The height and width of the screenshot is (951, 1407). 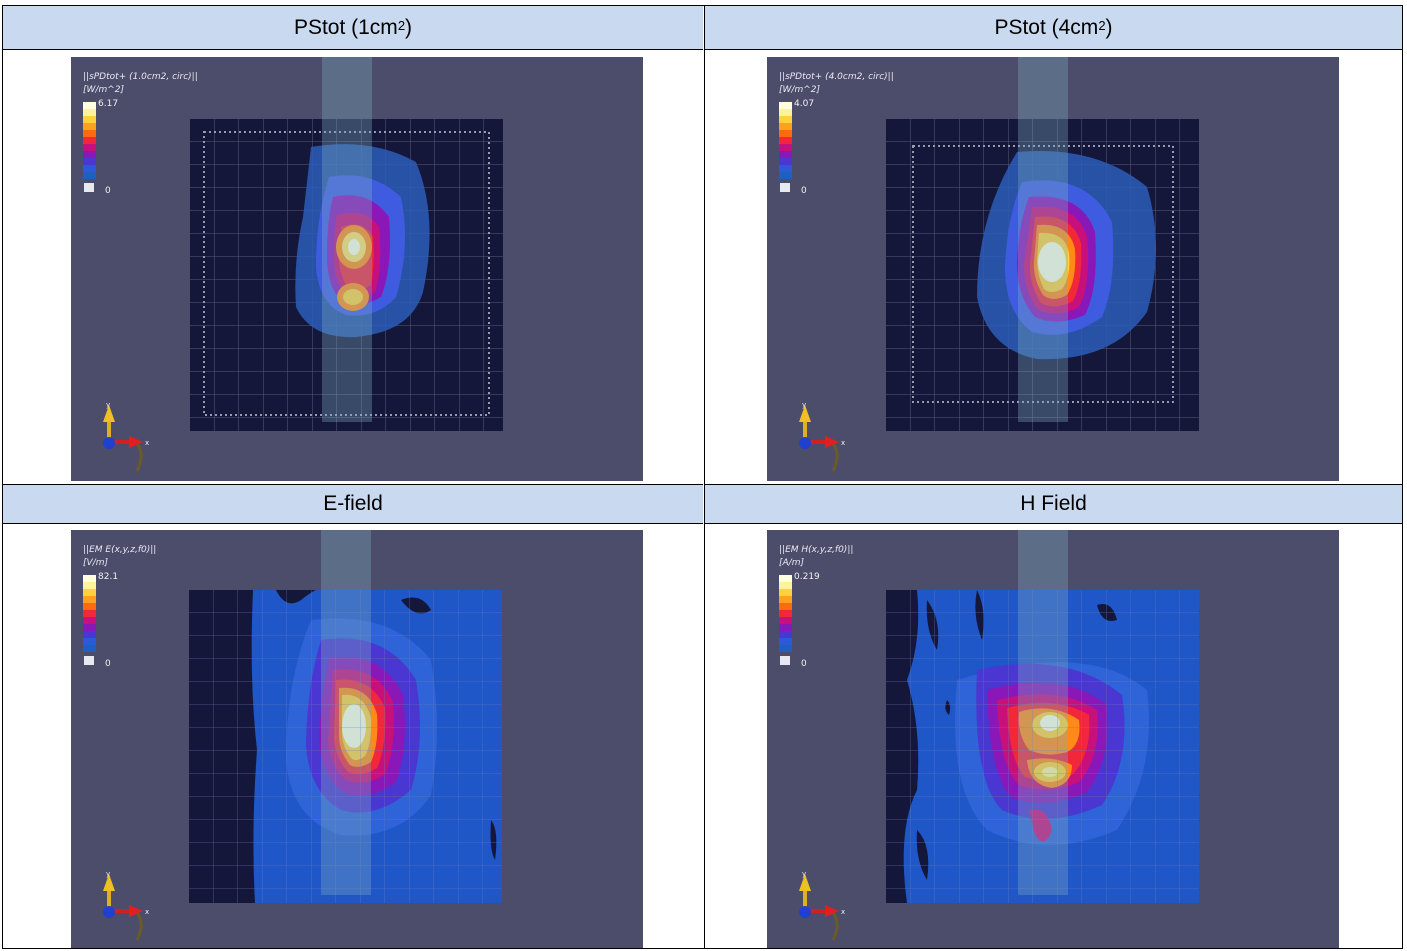 I want to click on colorbar-max: 0.219, so click(x=807, y=577).